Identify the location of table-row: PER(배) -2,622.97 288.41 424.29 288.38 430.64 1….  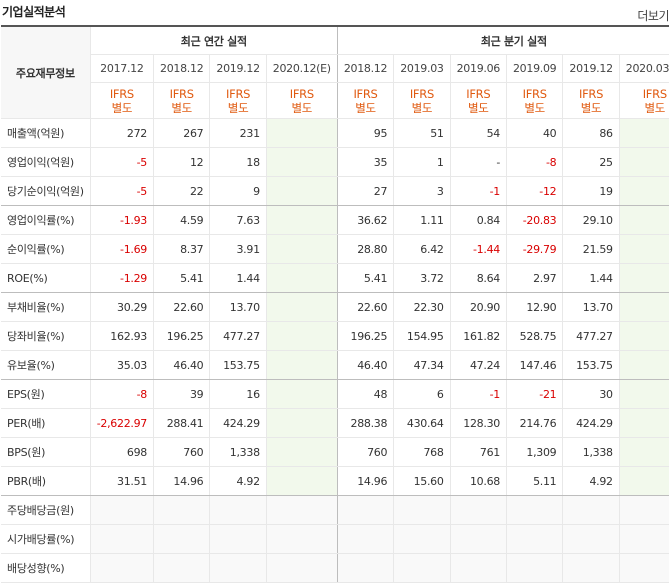
(335, 423).